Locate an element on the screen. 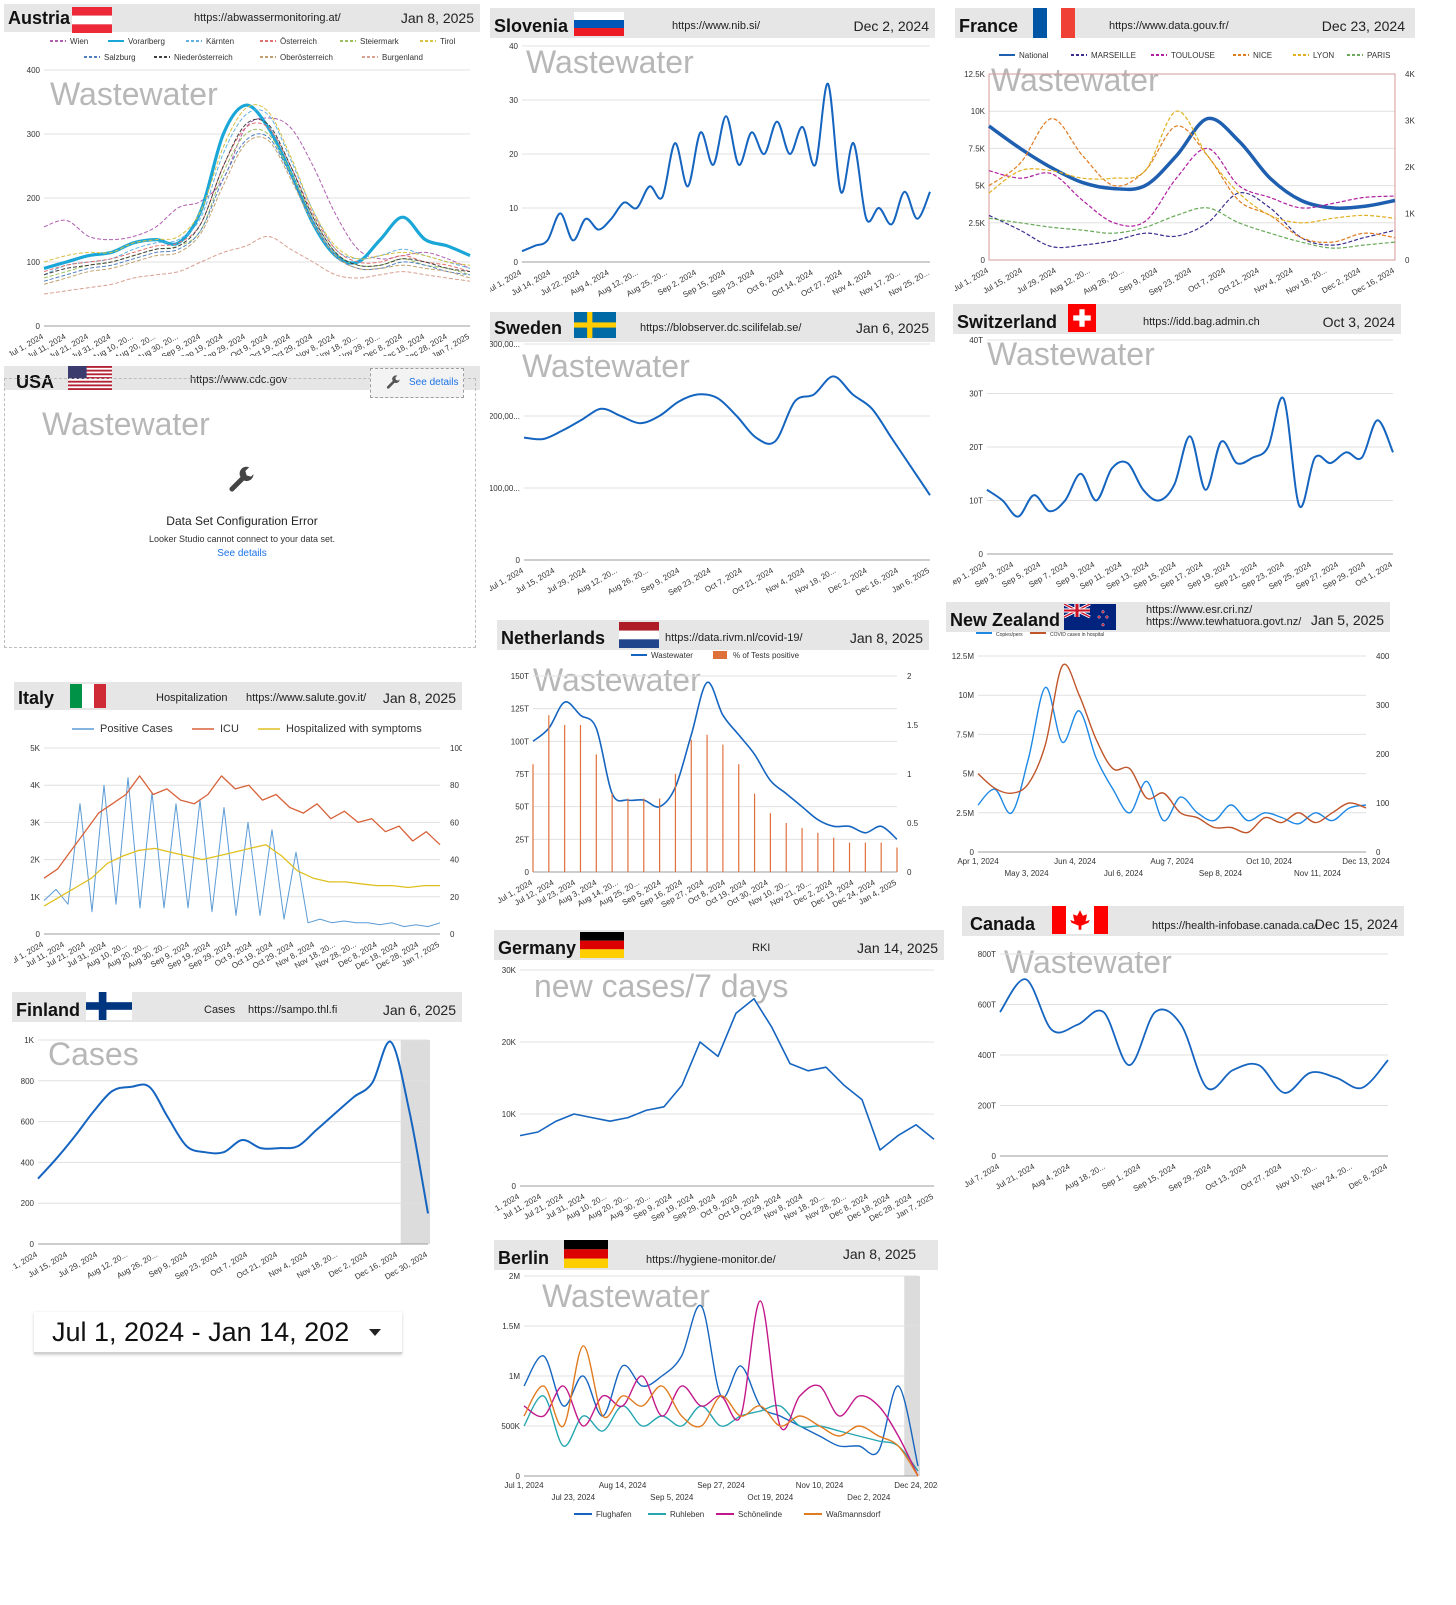  source-url: https://abwassermonitoring.at/ is located at coordinates (267, 18).